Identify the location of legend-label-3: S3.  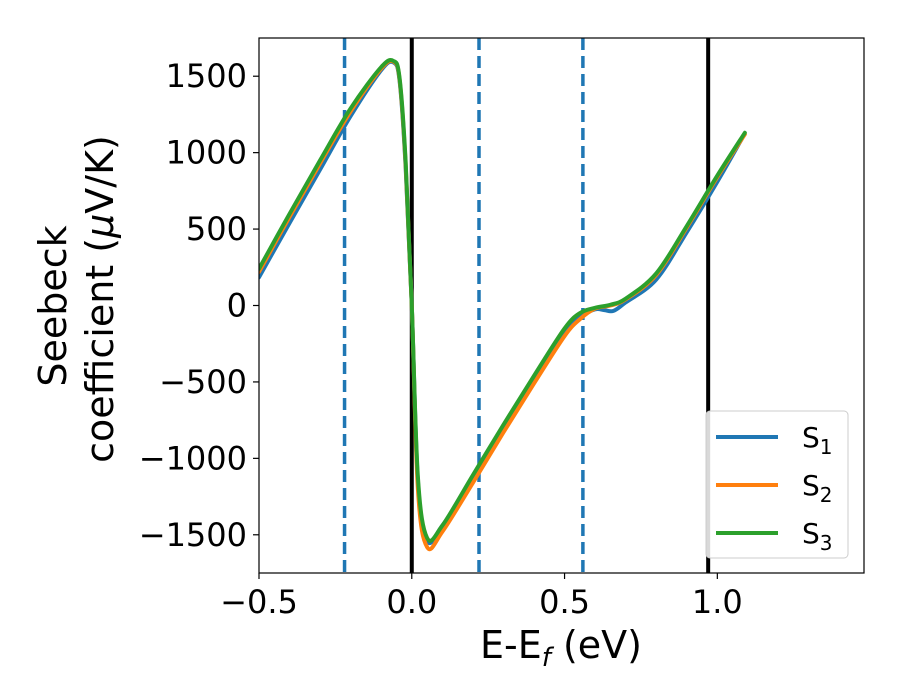
(817, 536).